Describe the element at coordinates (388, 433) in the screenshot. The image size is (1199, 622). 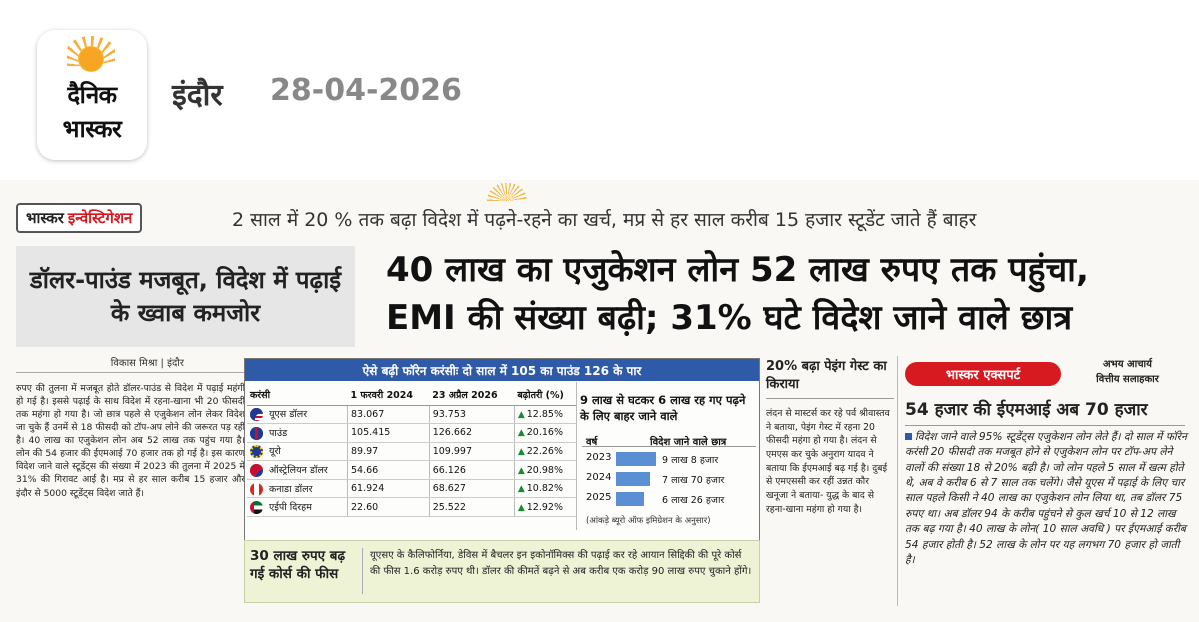
I see `feb-2024-cell: 105.415` at that location.